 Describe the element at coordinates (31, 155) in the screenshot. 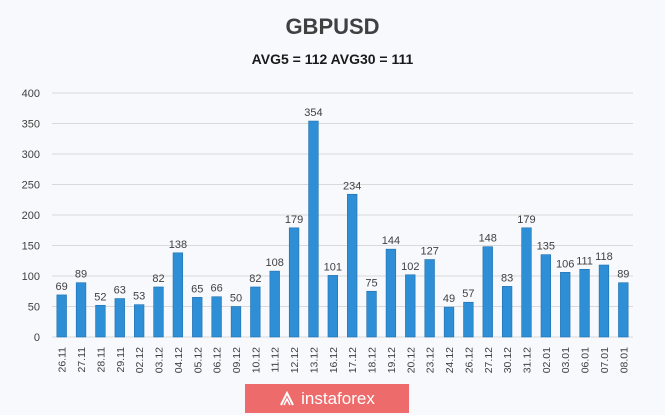

I see `y-tick-label: 300` at that location.